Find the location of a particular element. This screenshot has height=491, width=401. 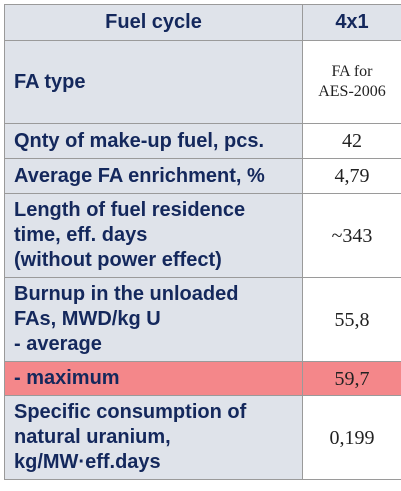

value-line: 59,7 is located at coordinates (352, 378).